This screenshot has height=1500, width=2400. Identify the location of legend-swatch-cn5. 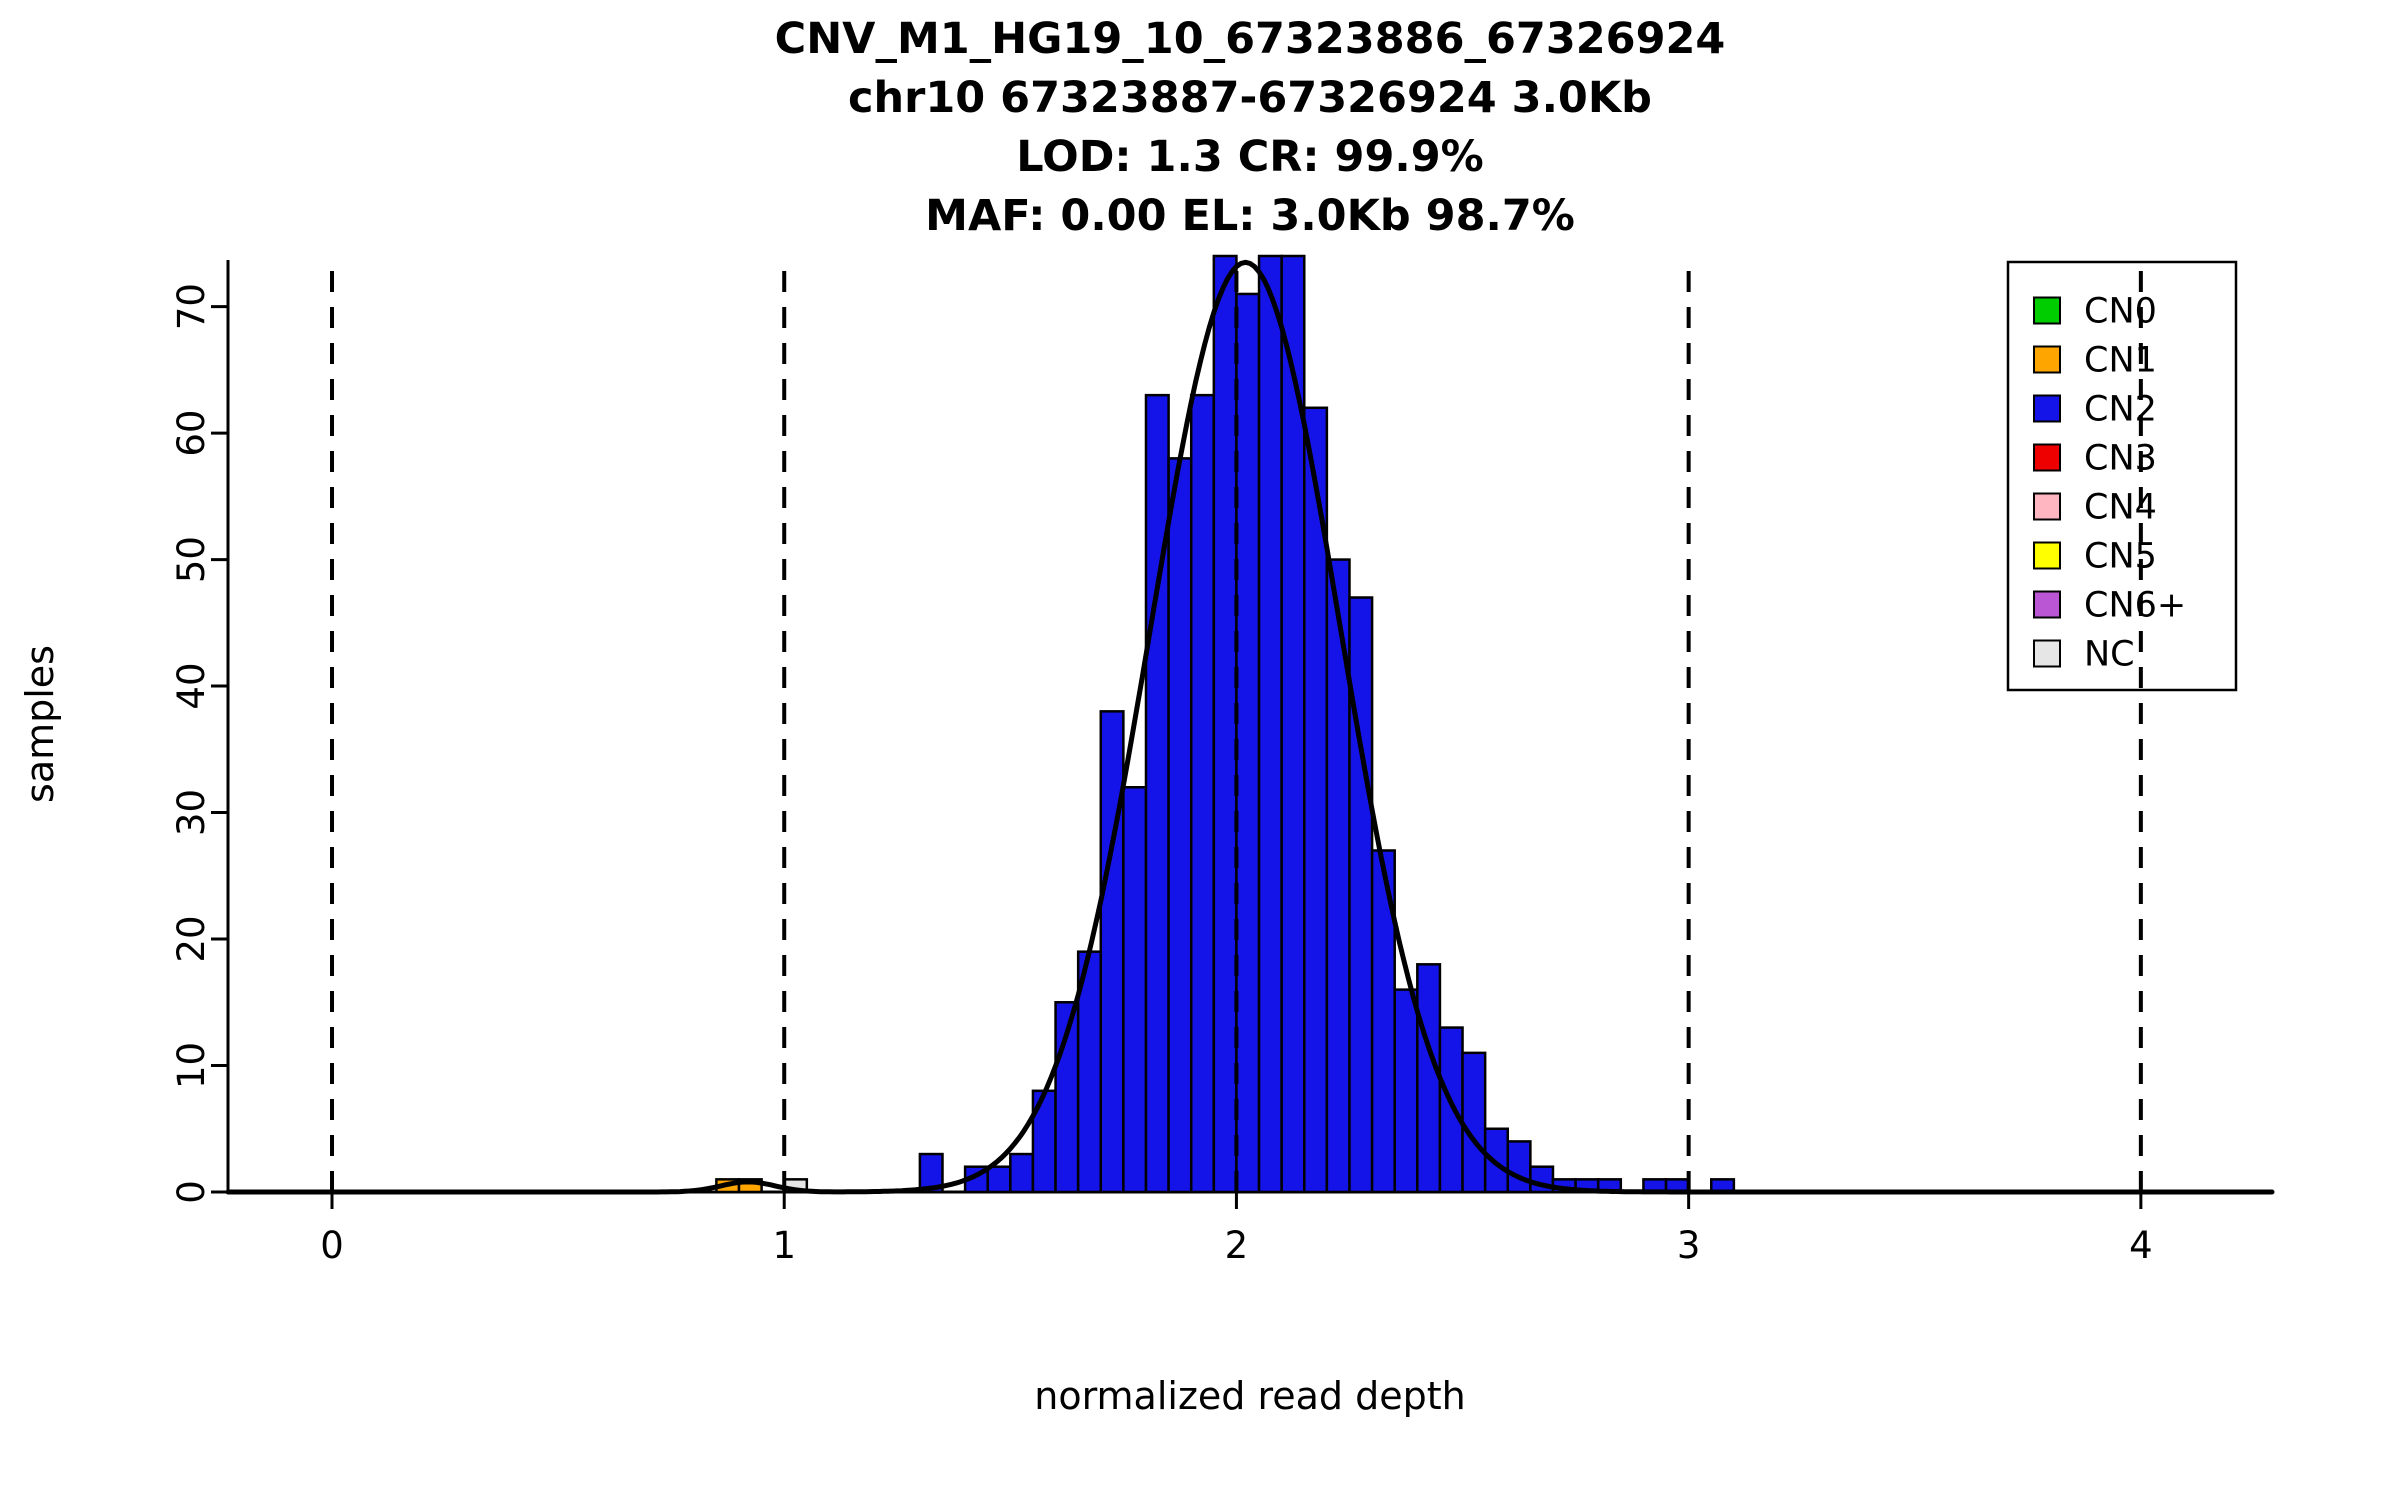
(2047, 555).